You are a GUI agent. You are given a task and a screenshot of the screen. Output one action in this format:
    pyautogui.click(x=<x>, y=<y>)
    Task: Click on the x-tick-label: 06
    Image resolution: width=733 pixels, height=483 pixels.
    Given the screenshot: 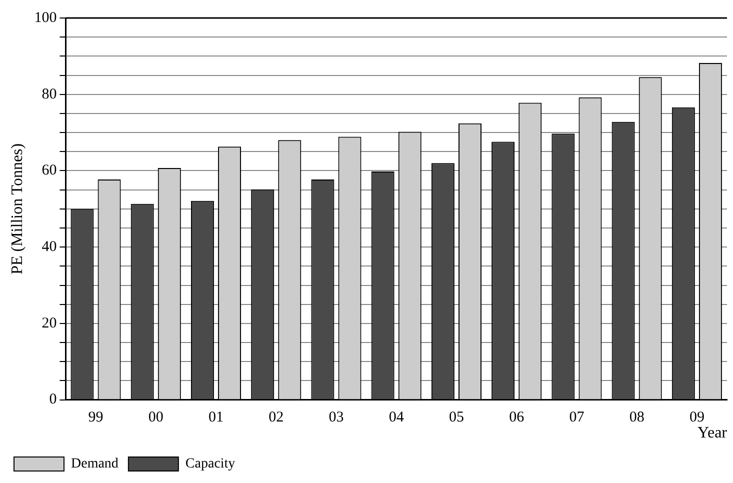 What is the action you would take?
    pyautogui.click(x=517, y=418)
    